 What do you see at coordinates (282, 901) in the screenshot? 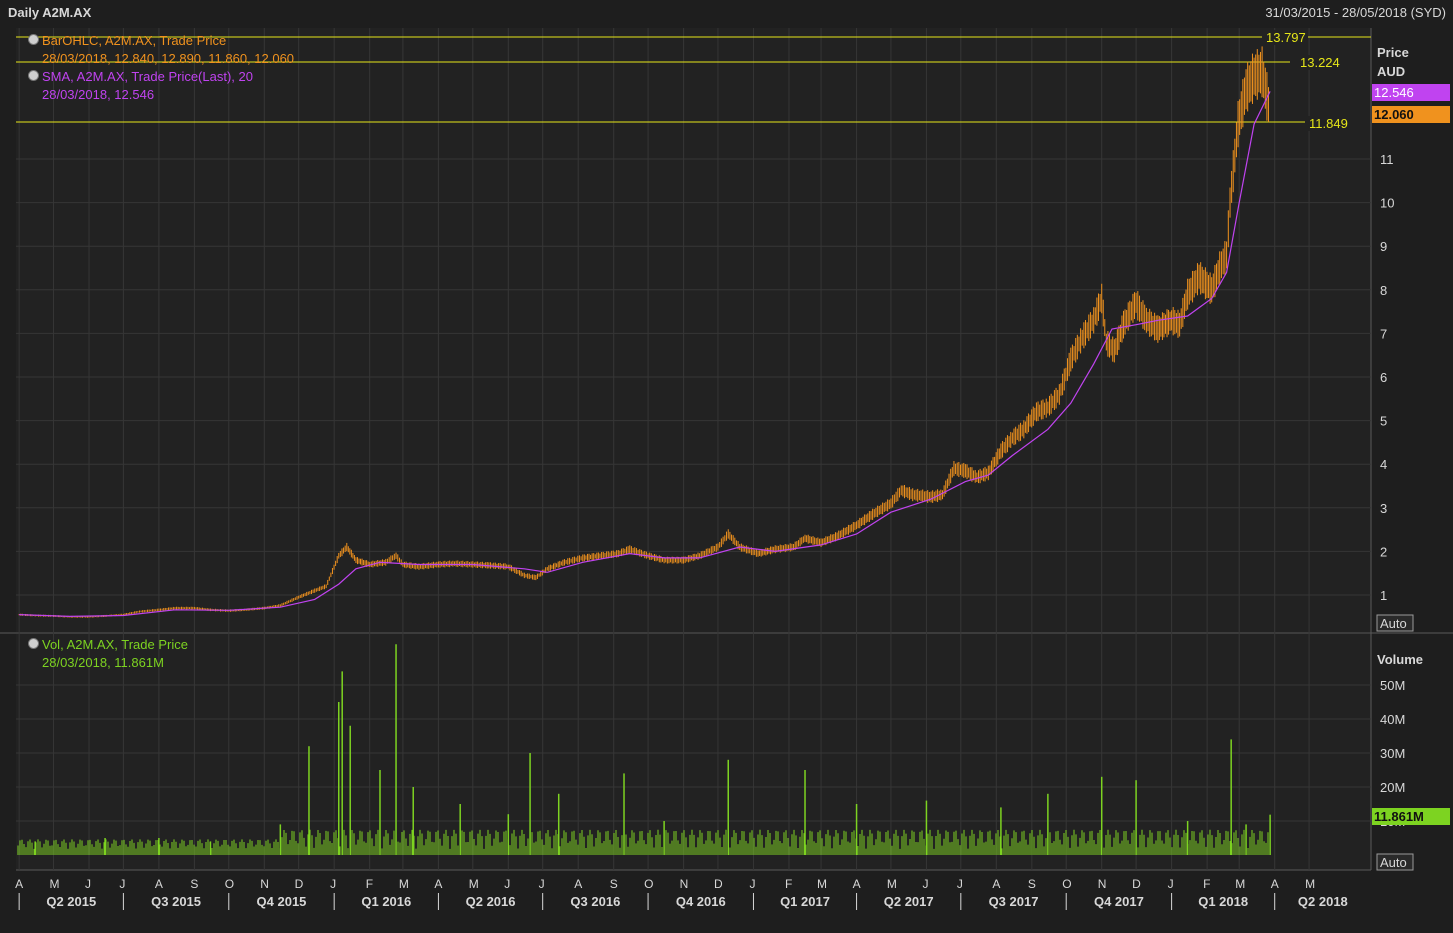
I see `quarter-label: Q4 2015` at bounding box center [282, 901].